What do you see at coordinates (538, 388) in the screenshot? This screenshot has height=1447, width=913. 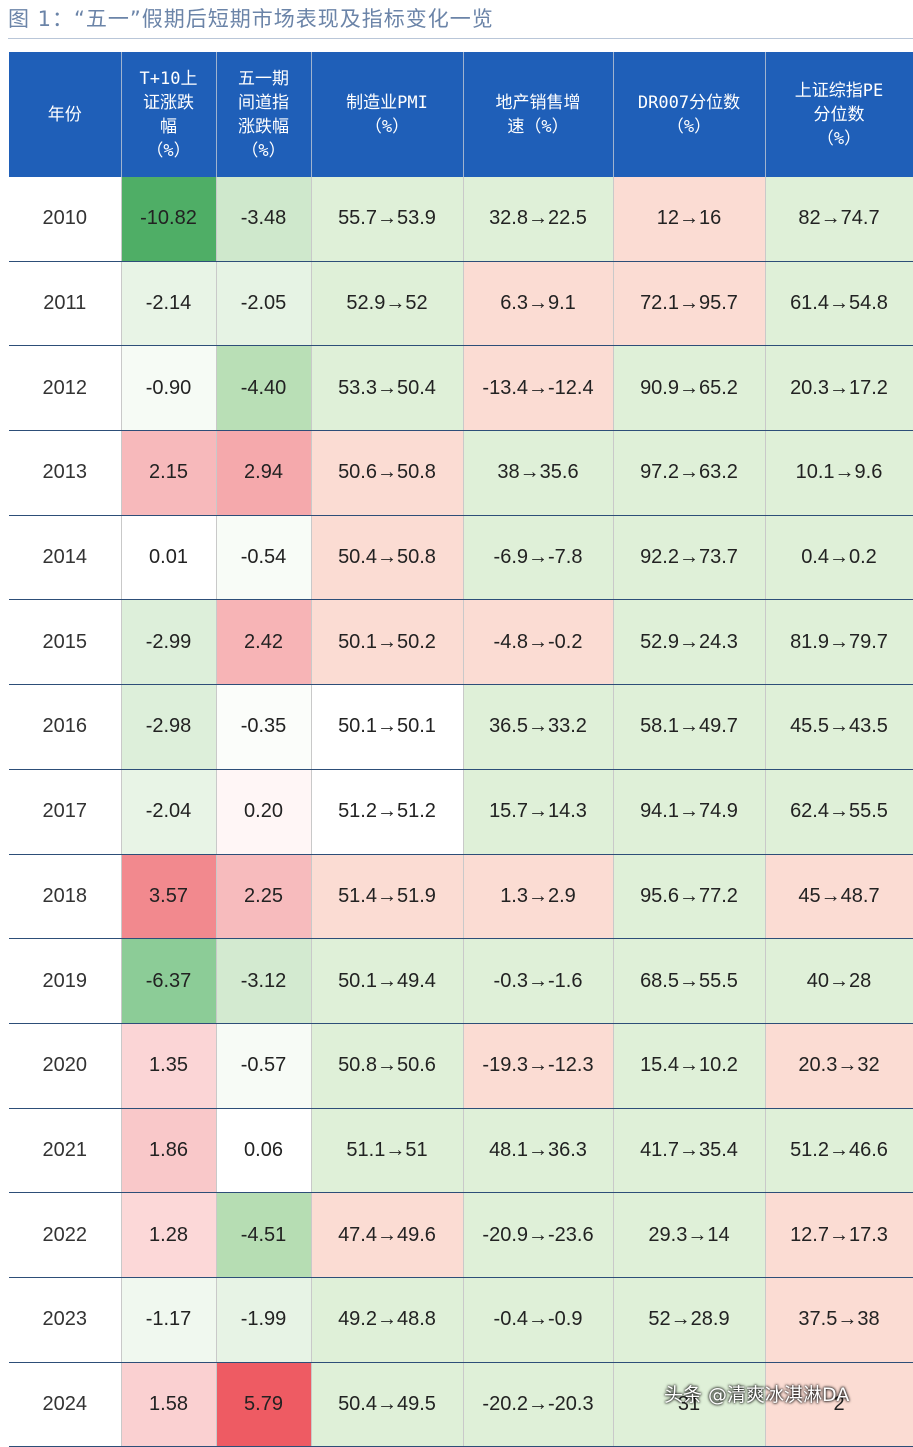 I see `value-cell: -13.4→-12.4` at bounding box center [538, 388].